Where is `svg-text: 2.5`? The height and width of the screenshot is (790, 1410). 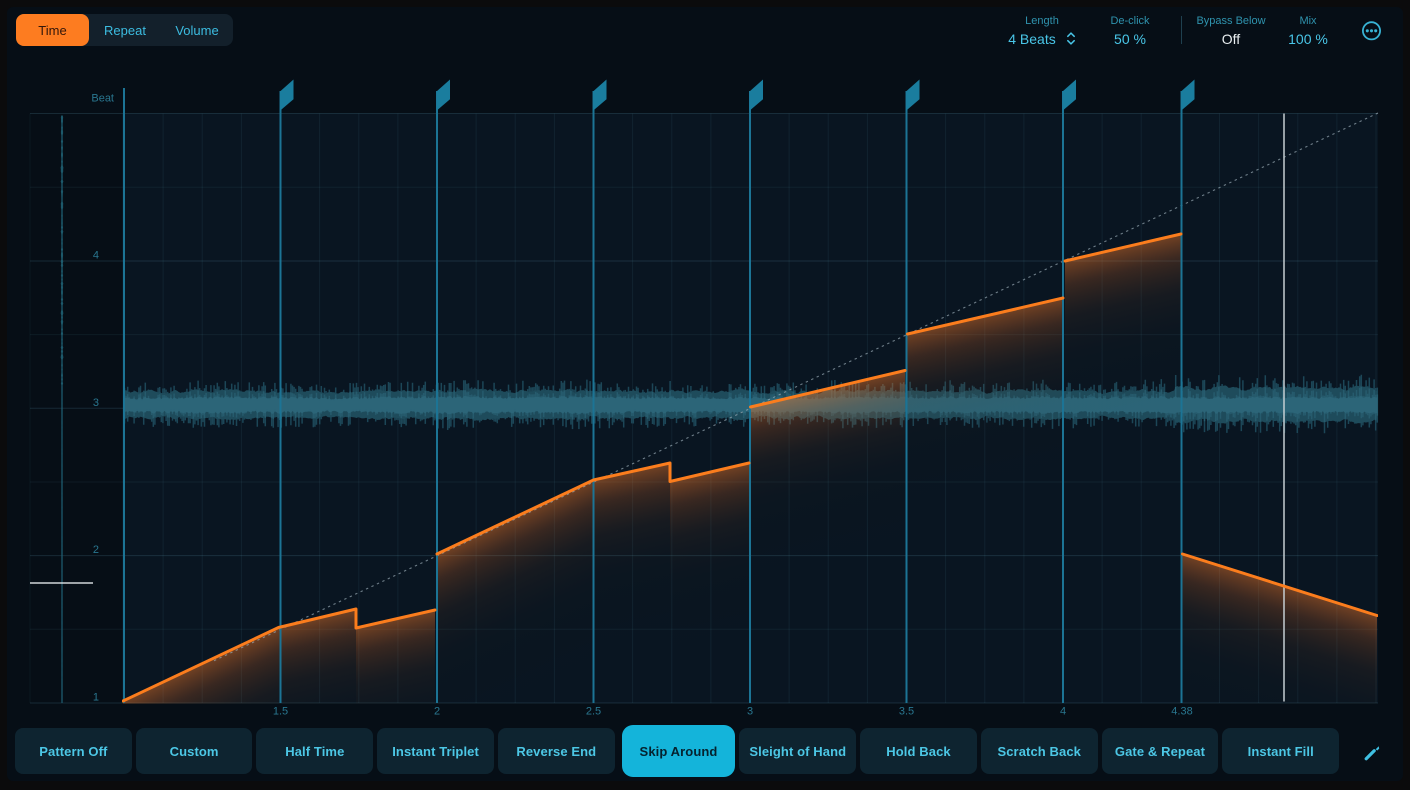 svg-text: 2.5 is located at coordinates (593, 712).